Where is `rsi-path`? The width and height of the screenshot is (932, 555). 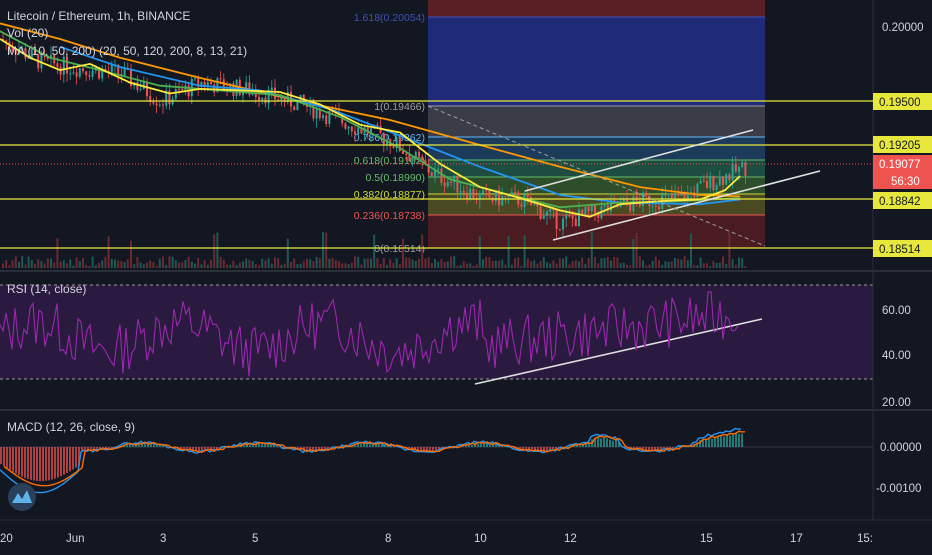
rsi-path is located at coordinates (369, 334).